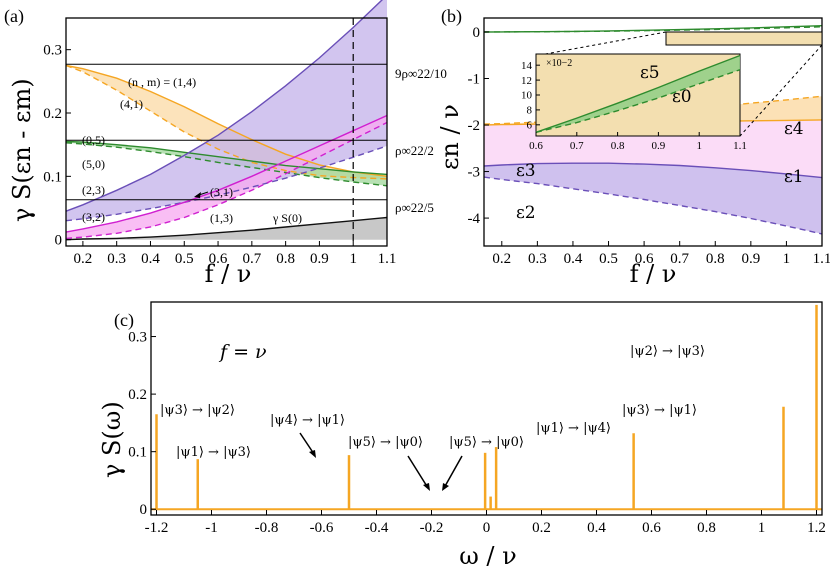 The height and width of the screenshot is (571, 830). I want to click on x-axis-label-b: f / ν, so click(653, 274).